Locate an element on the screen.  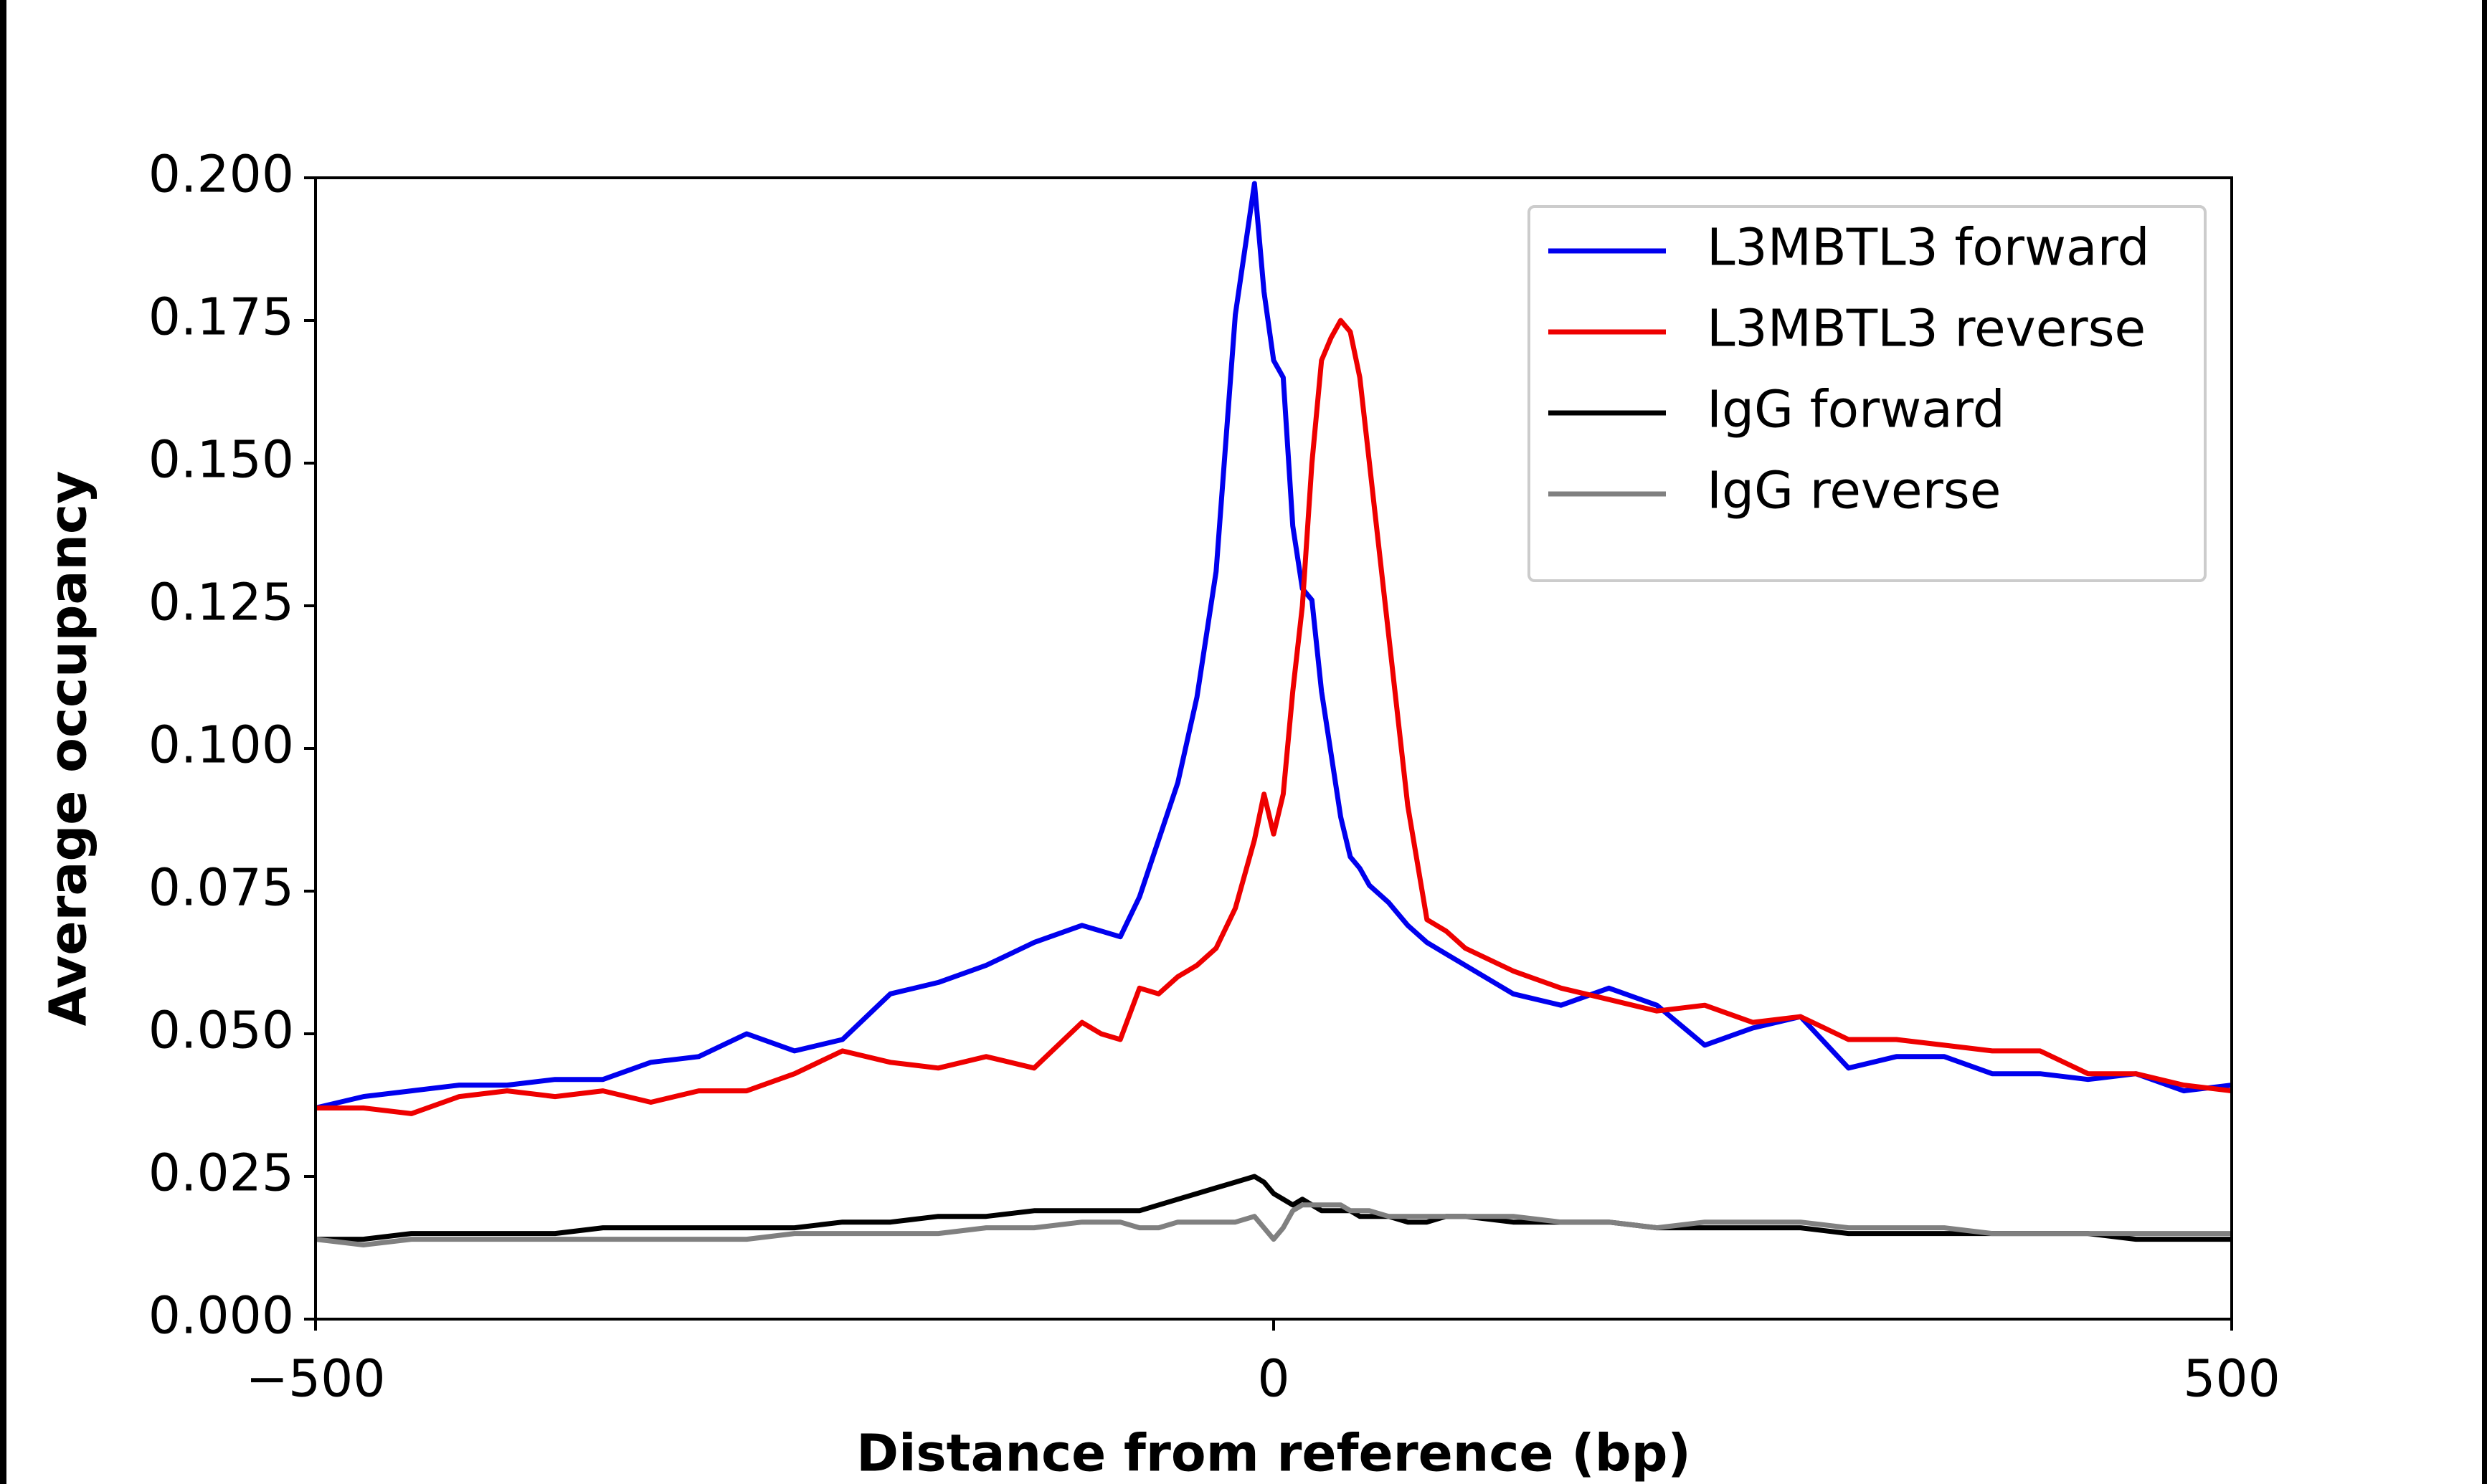
y-tick-label: 0.125 is located at coordinates (221, 602).